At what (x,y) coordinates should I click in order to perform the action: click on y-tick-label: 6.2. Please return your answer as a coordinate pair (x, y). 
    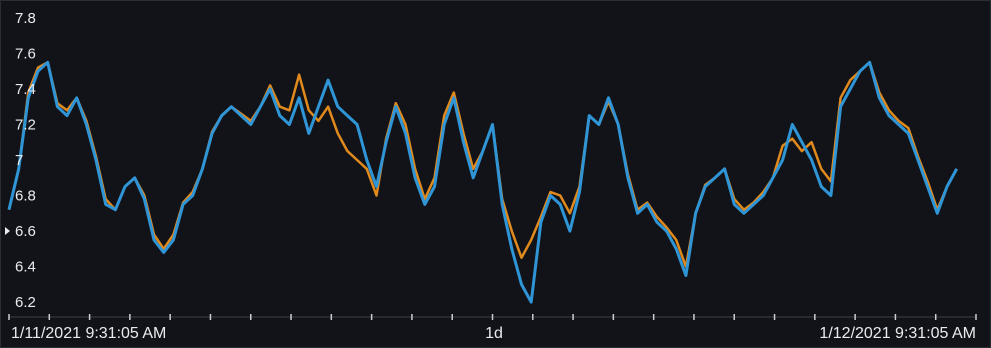
    Looking at the image, I should click on (25, 302).